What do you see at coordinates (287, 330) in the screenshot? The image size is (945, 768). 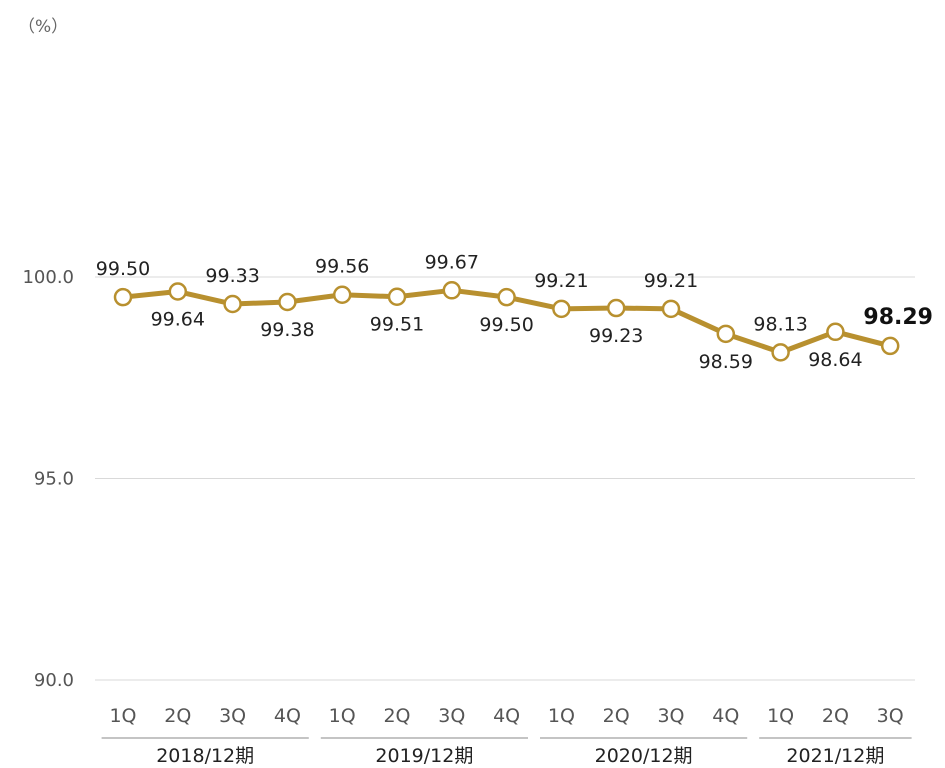 I see `data-label: 99.38` at bounding box center [287, 330].